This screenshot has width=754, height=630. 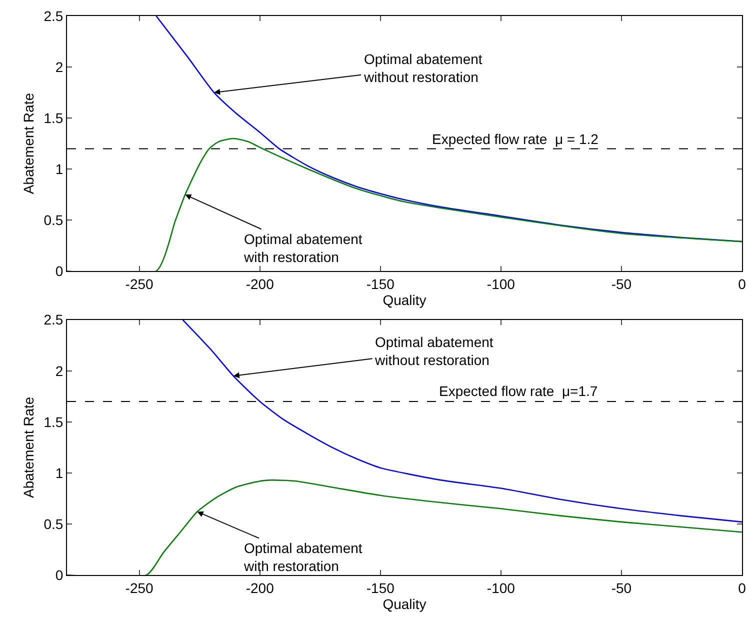 What do you see at coordinates (515, 139) in the screenshot?
I see `ref-line-label: Expected flow rate μ = 1.2` at bounding box center [515, 139].